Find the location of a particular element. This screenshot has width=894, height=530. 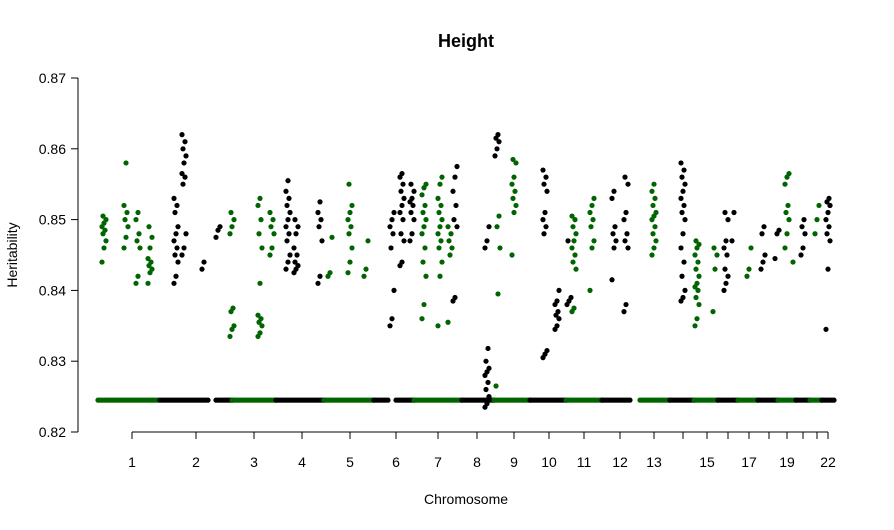

y-tick-label: 0.82 is located at coordinates (52, 432).